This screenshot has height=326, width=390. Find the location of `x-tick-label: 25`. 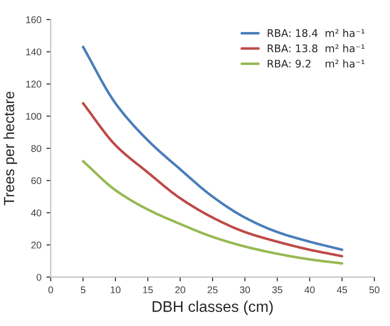

x-tick-label: 25 is located at coordinates (213, 290).